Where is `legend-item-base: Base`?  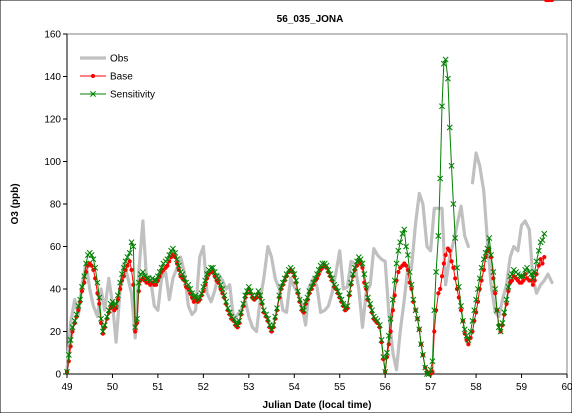
legend-item-base: Base is located at coordinates (106, 77).